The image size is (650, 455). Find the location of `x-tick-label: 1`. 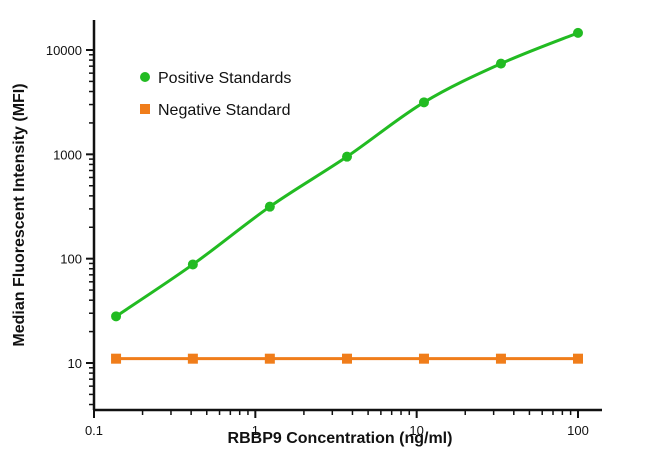

x-tick-label: 1 is located at coordinates (255, 430).